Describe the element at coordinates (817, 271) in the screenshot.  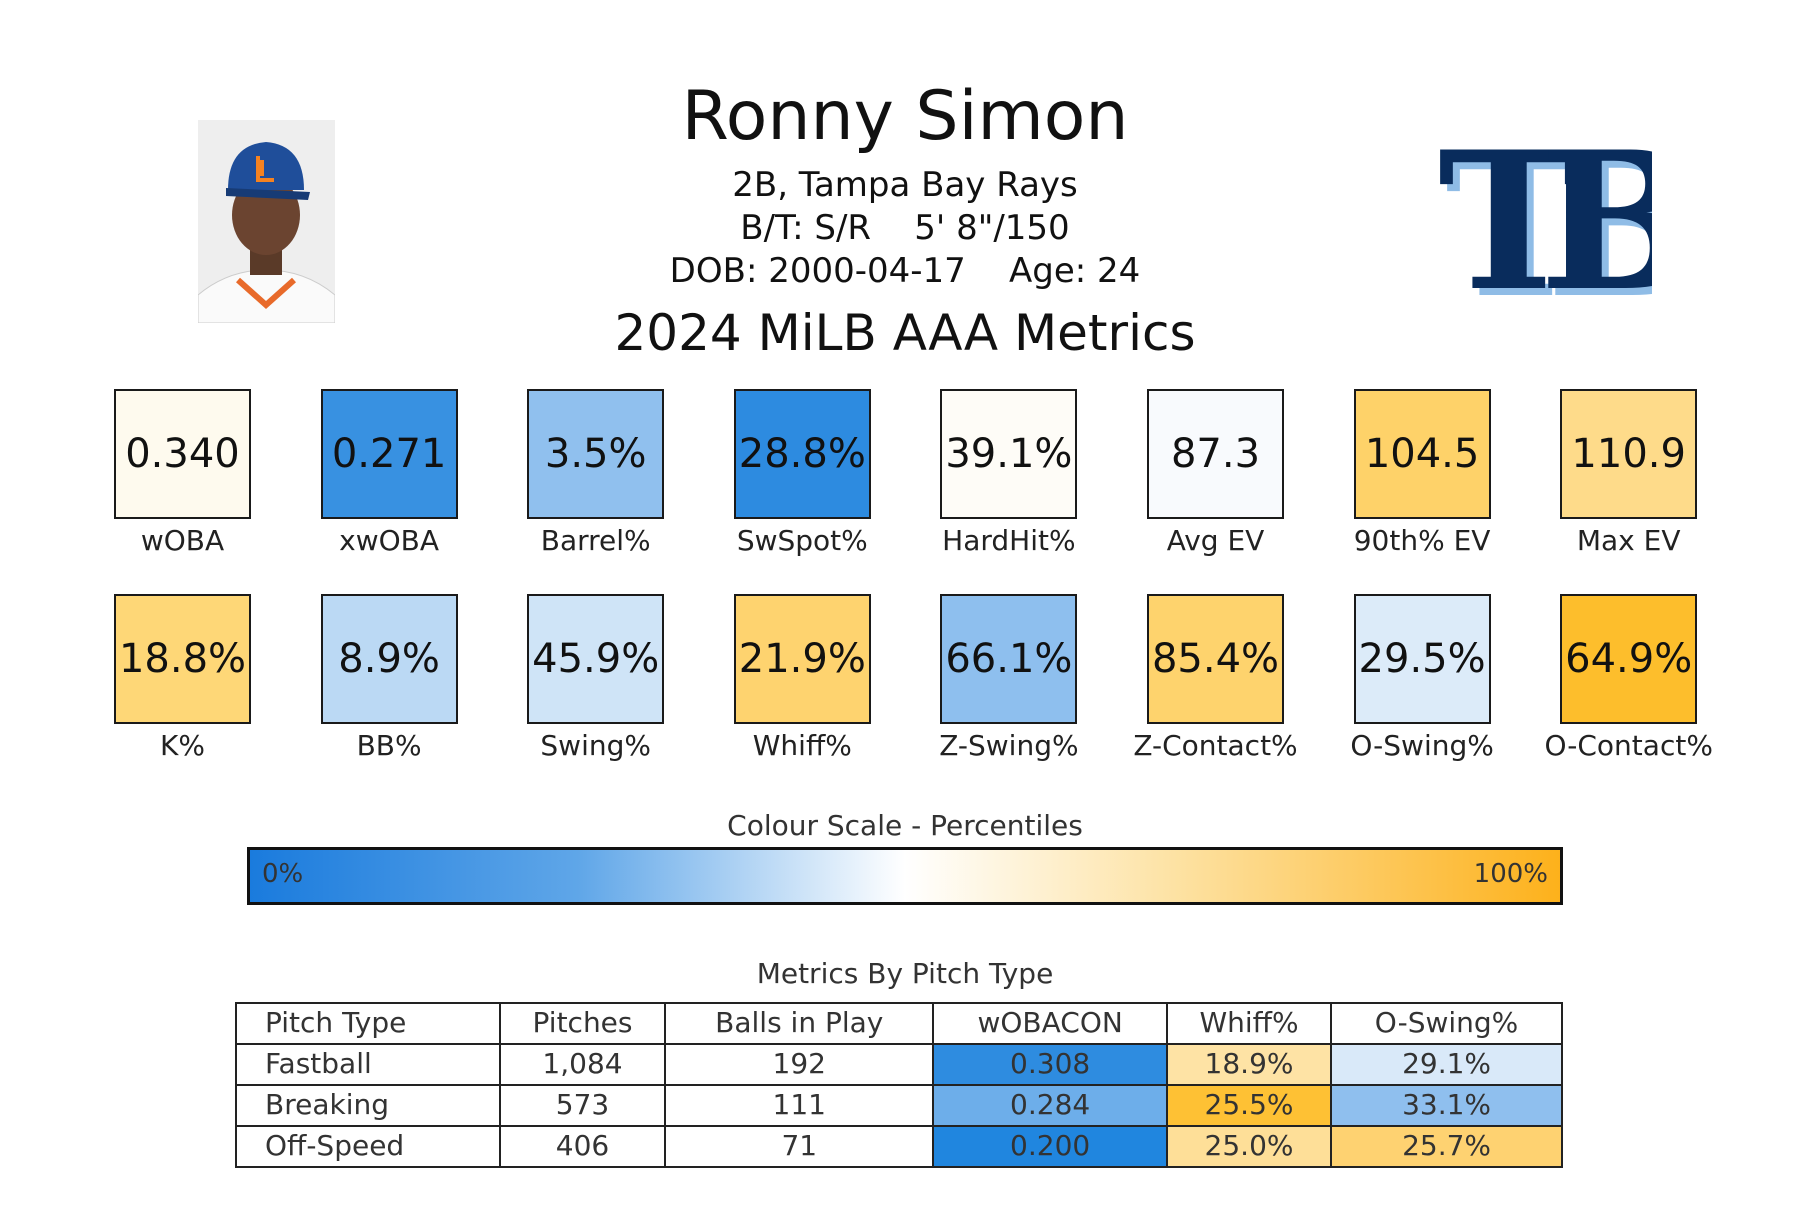
I see `dob: DOB: 2000-04-17` at that location.